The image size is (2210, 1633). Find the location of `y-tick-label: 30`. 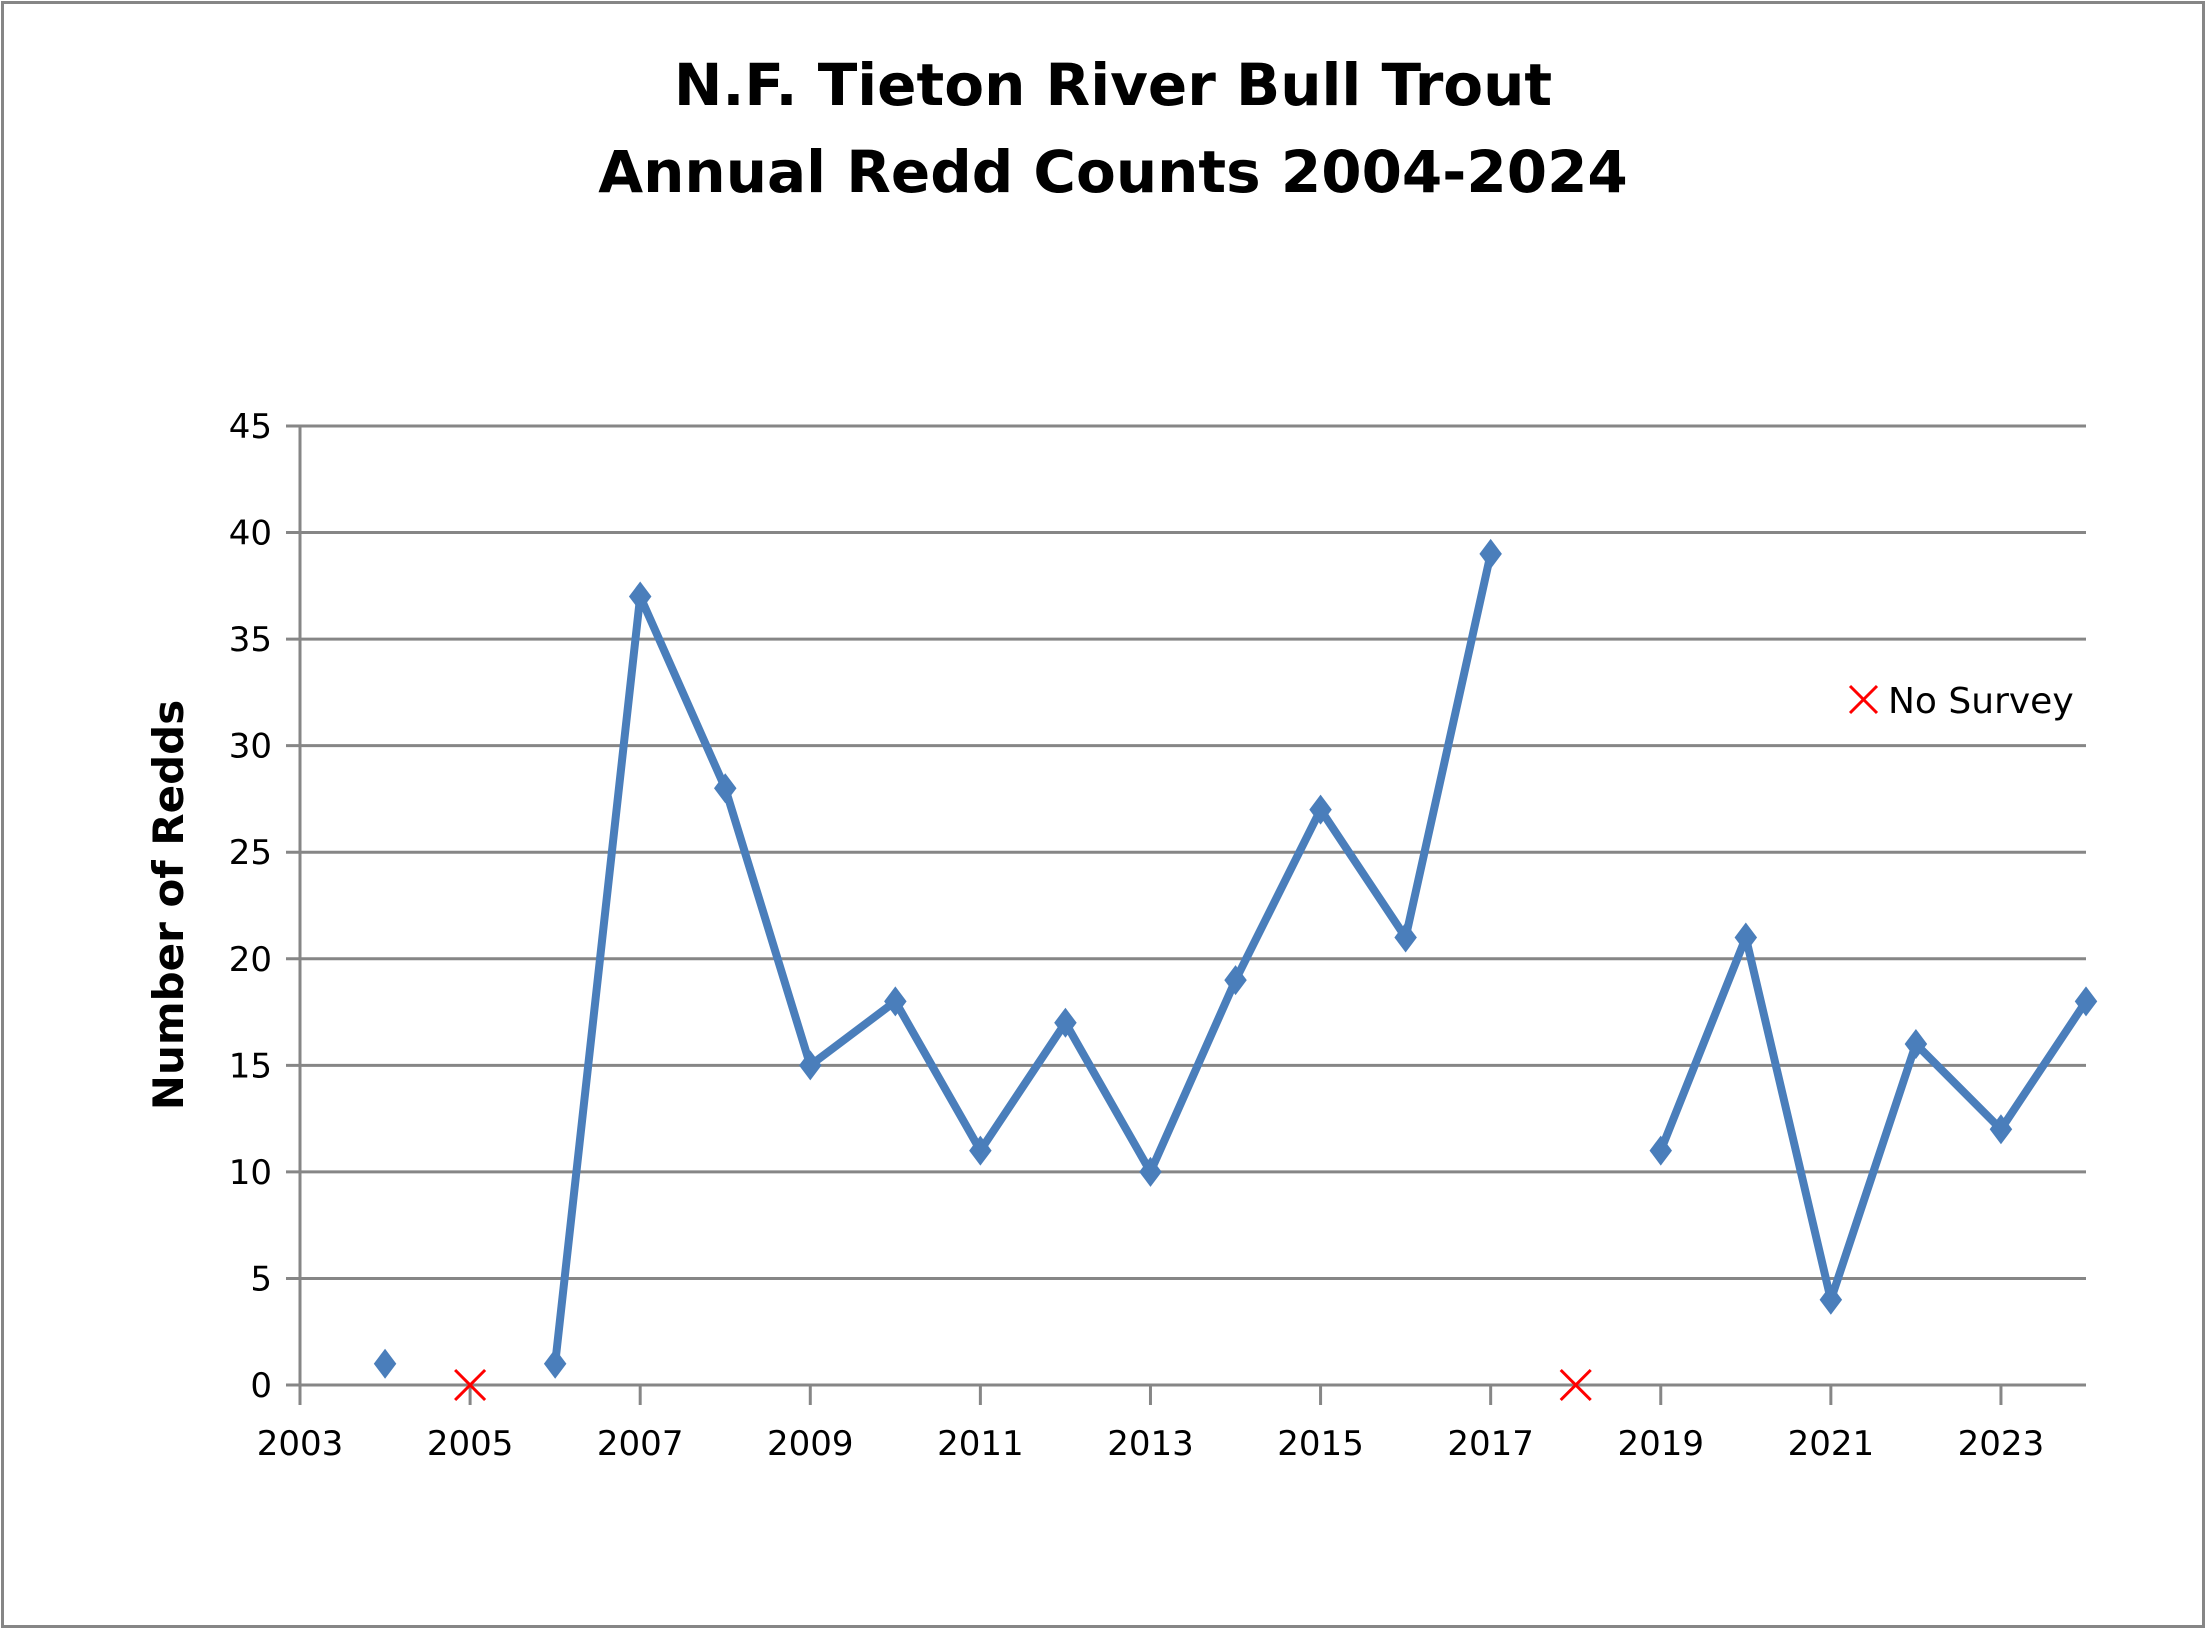

y-tick-label: 30 is located at coordinates (250, 747).